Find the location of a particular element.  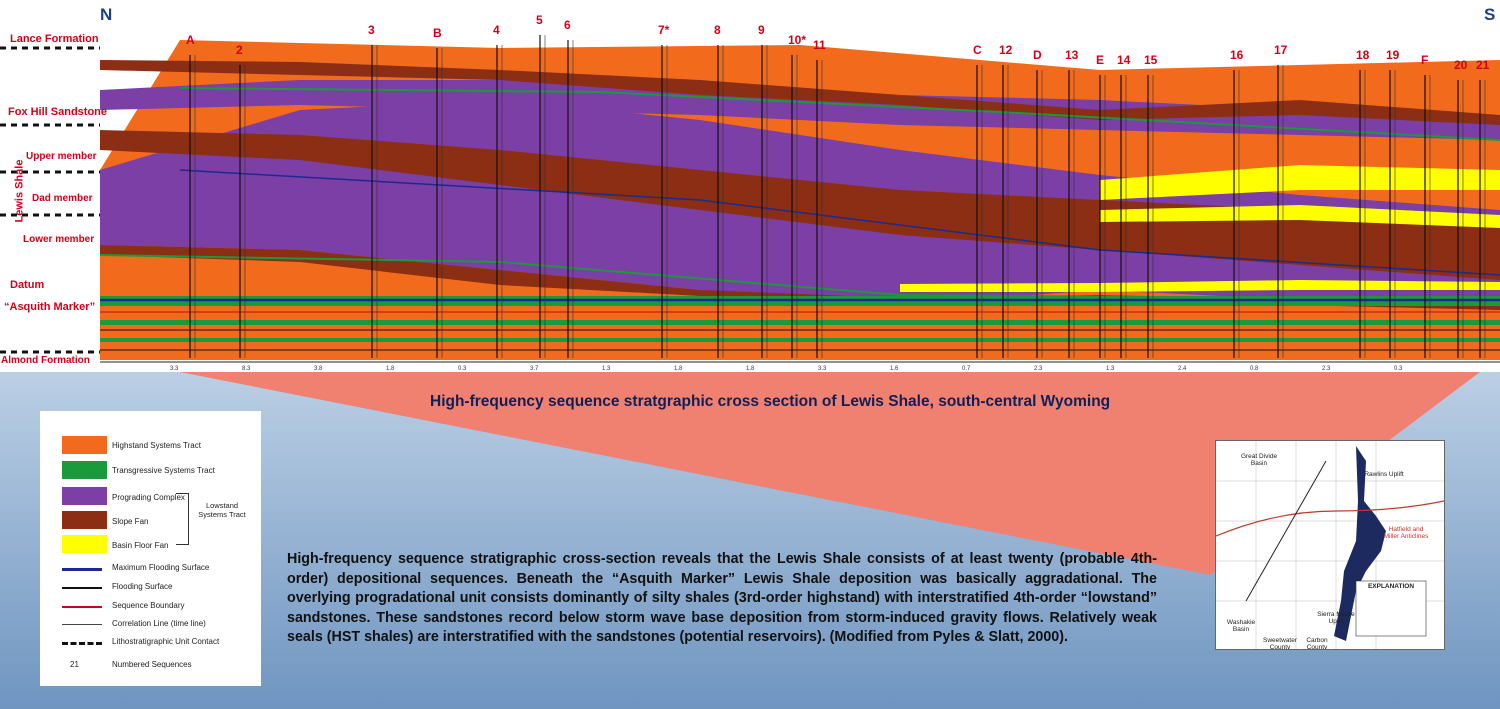

well-label-19: 19 is located at coordinates (1393, 55).